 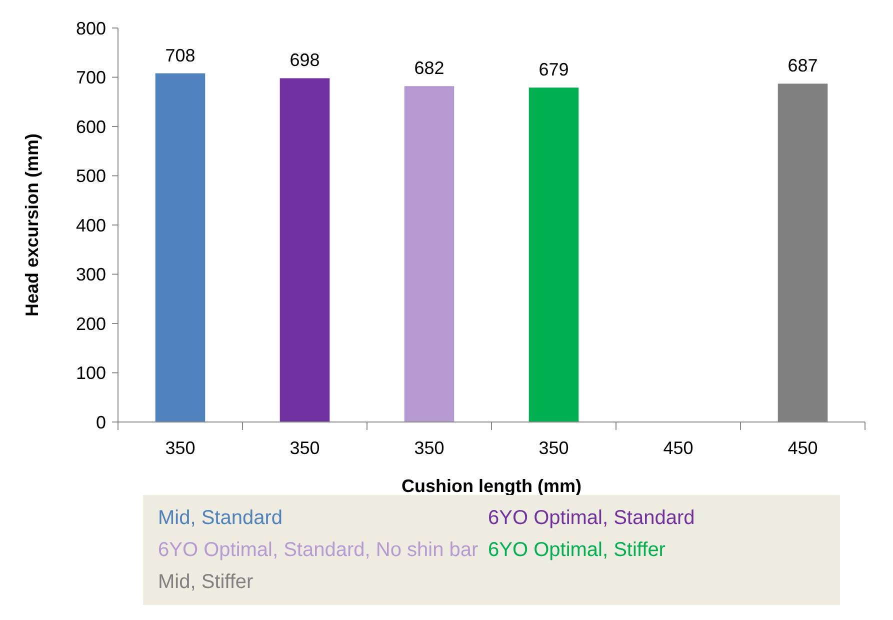 What do you see at coordinates (318, 550) in the screenshot?
I see `text: 6YO Optimal, Standard, No shin bar` at bounding box center [318, 550].